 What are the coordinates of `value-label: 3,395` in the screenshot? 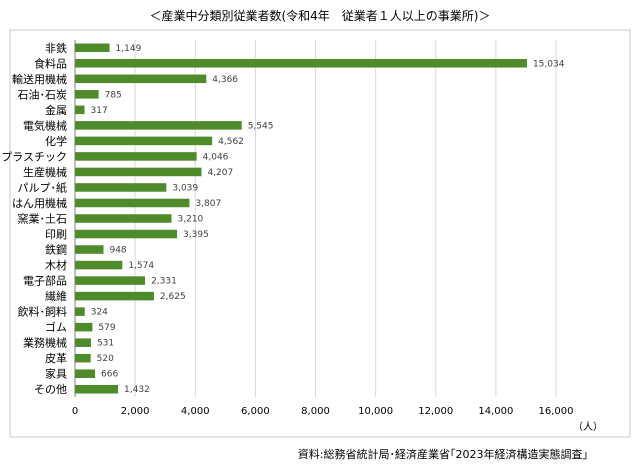 It's located at (196, 235).